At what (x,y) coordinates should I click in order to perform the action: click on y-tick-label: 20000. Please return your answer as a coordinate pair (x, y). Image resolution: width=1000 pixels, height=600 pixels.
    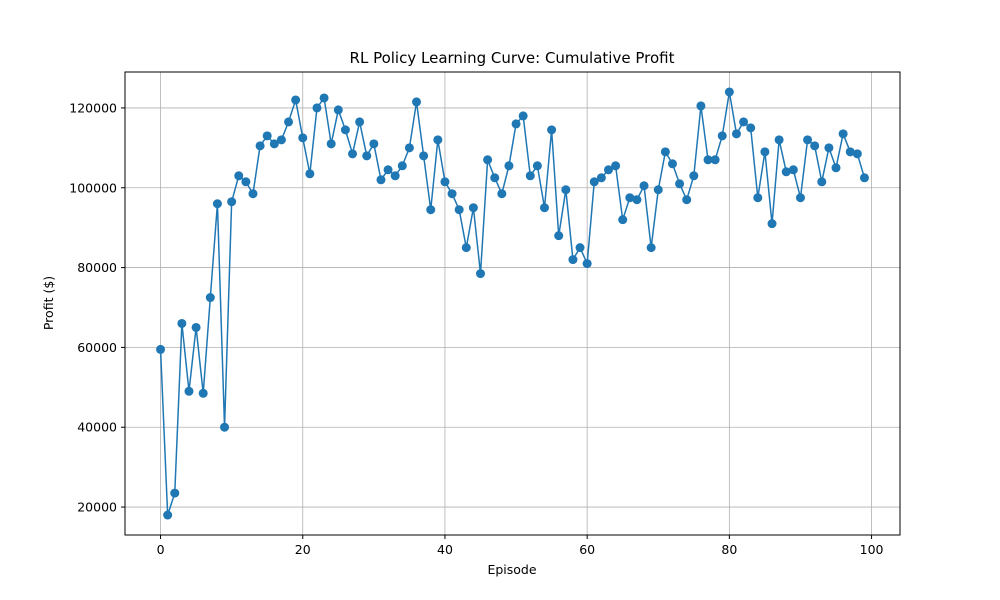
    Looking at the image, I should click on (97, 507).